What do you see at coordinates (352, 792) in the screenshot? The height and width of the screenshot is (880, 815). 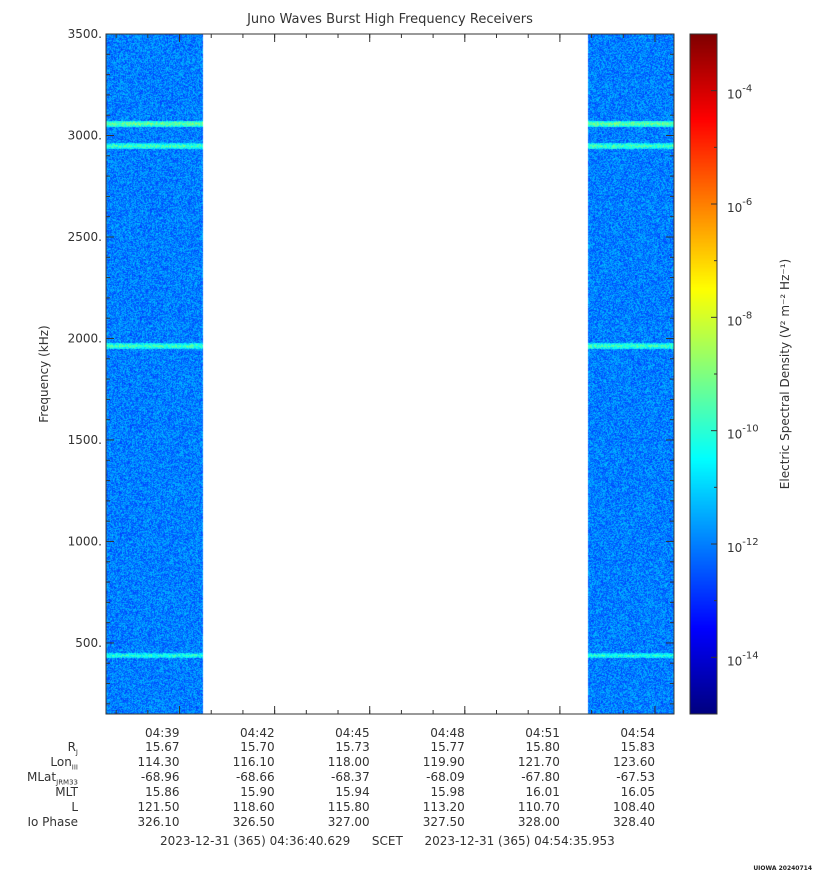 I see `ephemeris-value: 15.94` at bounding box center [352, 792].